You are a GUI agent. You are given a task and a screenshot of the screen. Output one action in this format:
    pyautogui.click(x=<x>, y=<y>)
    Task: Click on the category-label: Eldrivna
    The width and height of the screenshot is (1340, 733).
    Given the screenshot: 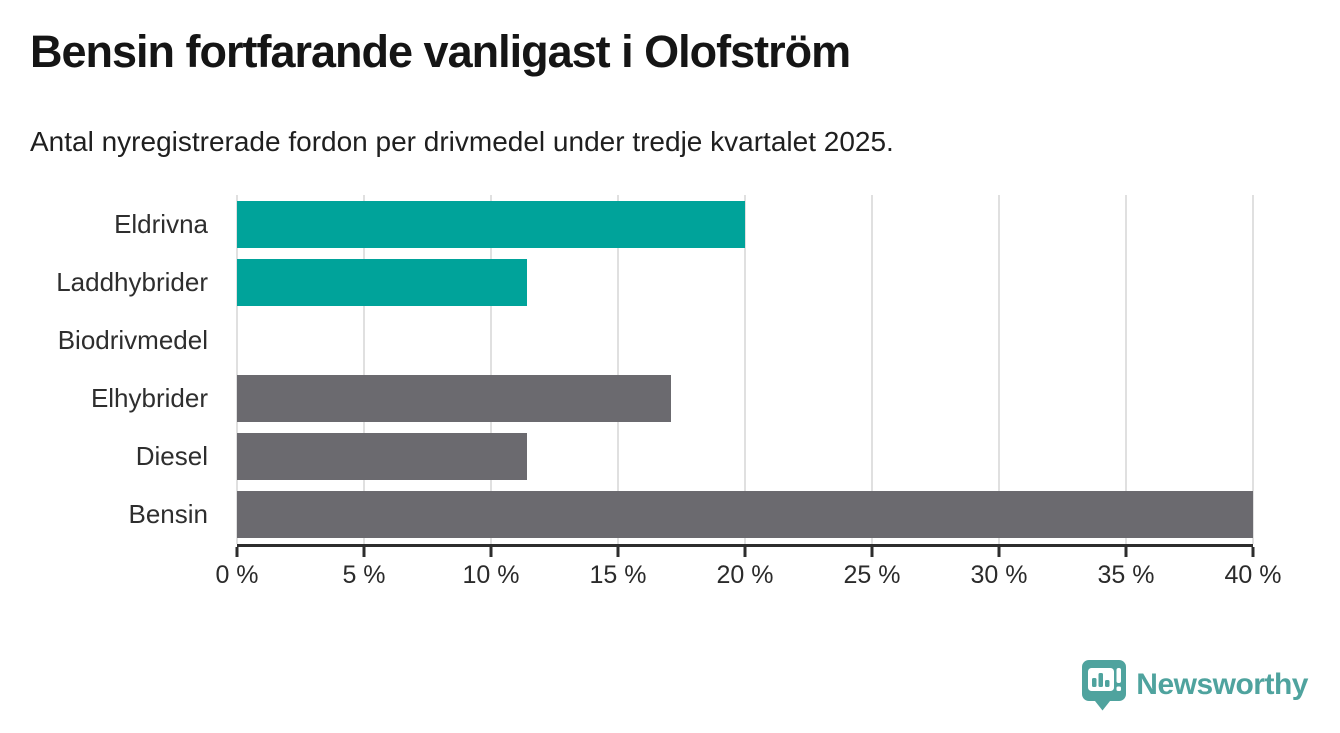 What is the action you would take?
    pyautogui.click(x=161, y=223)
    